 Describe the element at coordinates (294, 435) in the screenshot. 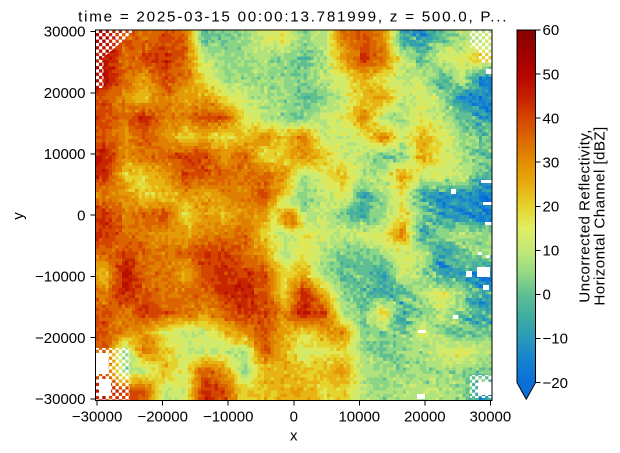

I see `svg-text: x` at that location.